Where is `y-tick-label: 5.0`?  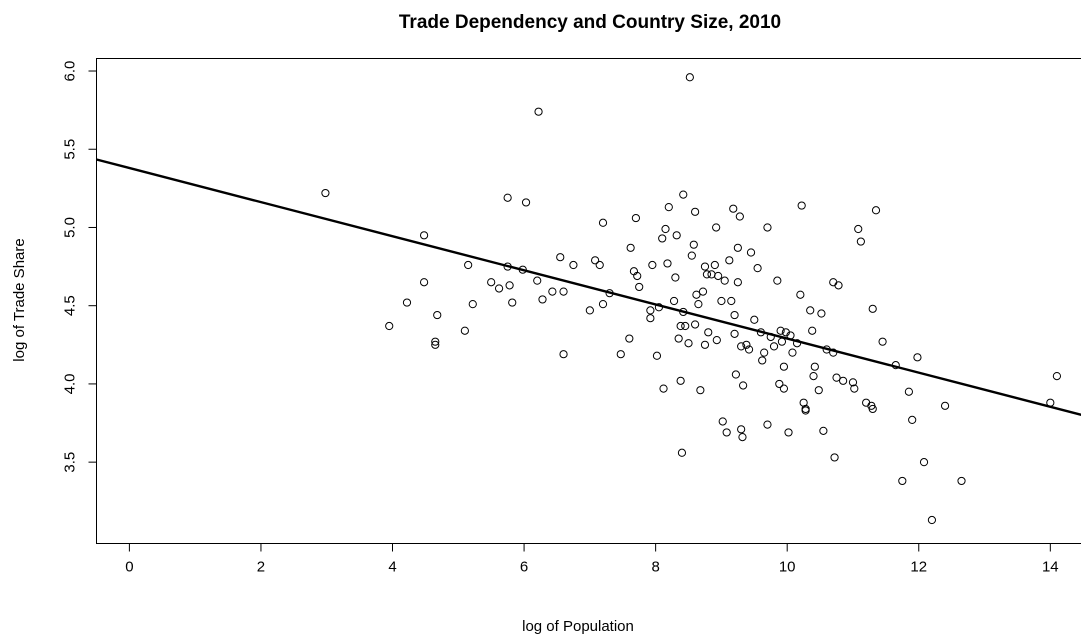 y-tick-label: 5.0 is located at coordinates (70, 227).